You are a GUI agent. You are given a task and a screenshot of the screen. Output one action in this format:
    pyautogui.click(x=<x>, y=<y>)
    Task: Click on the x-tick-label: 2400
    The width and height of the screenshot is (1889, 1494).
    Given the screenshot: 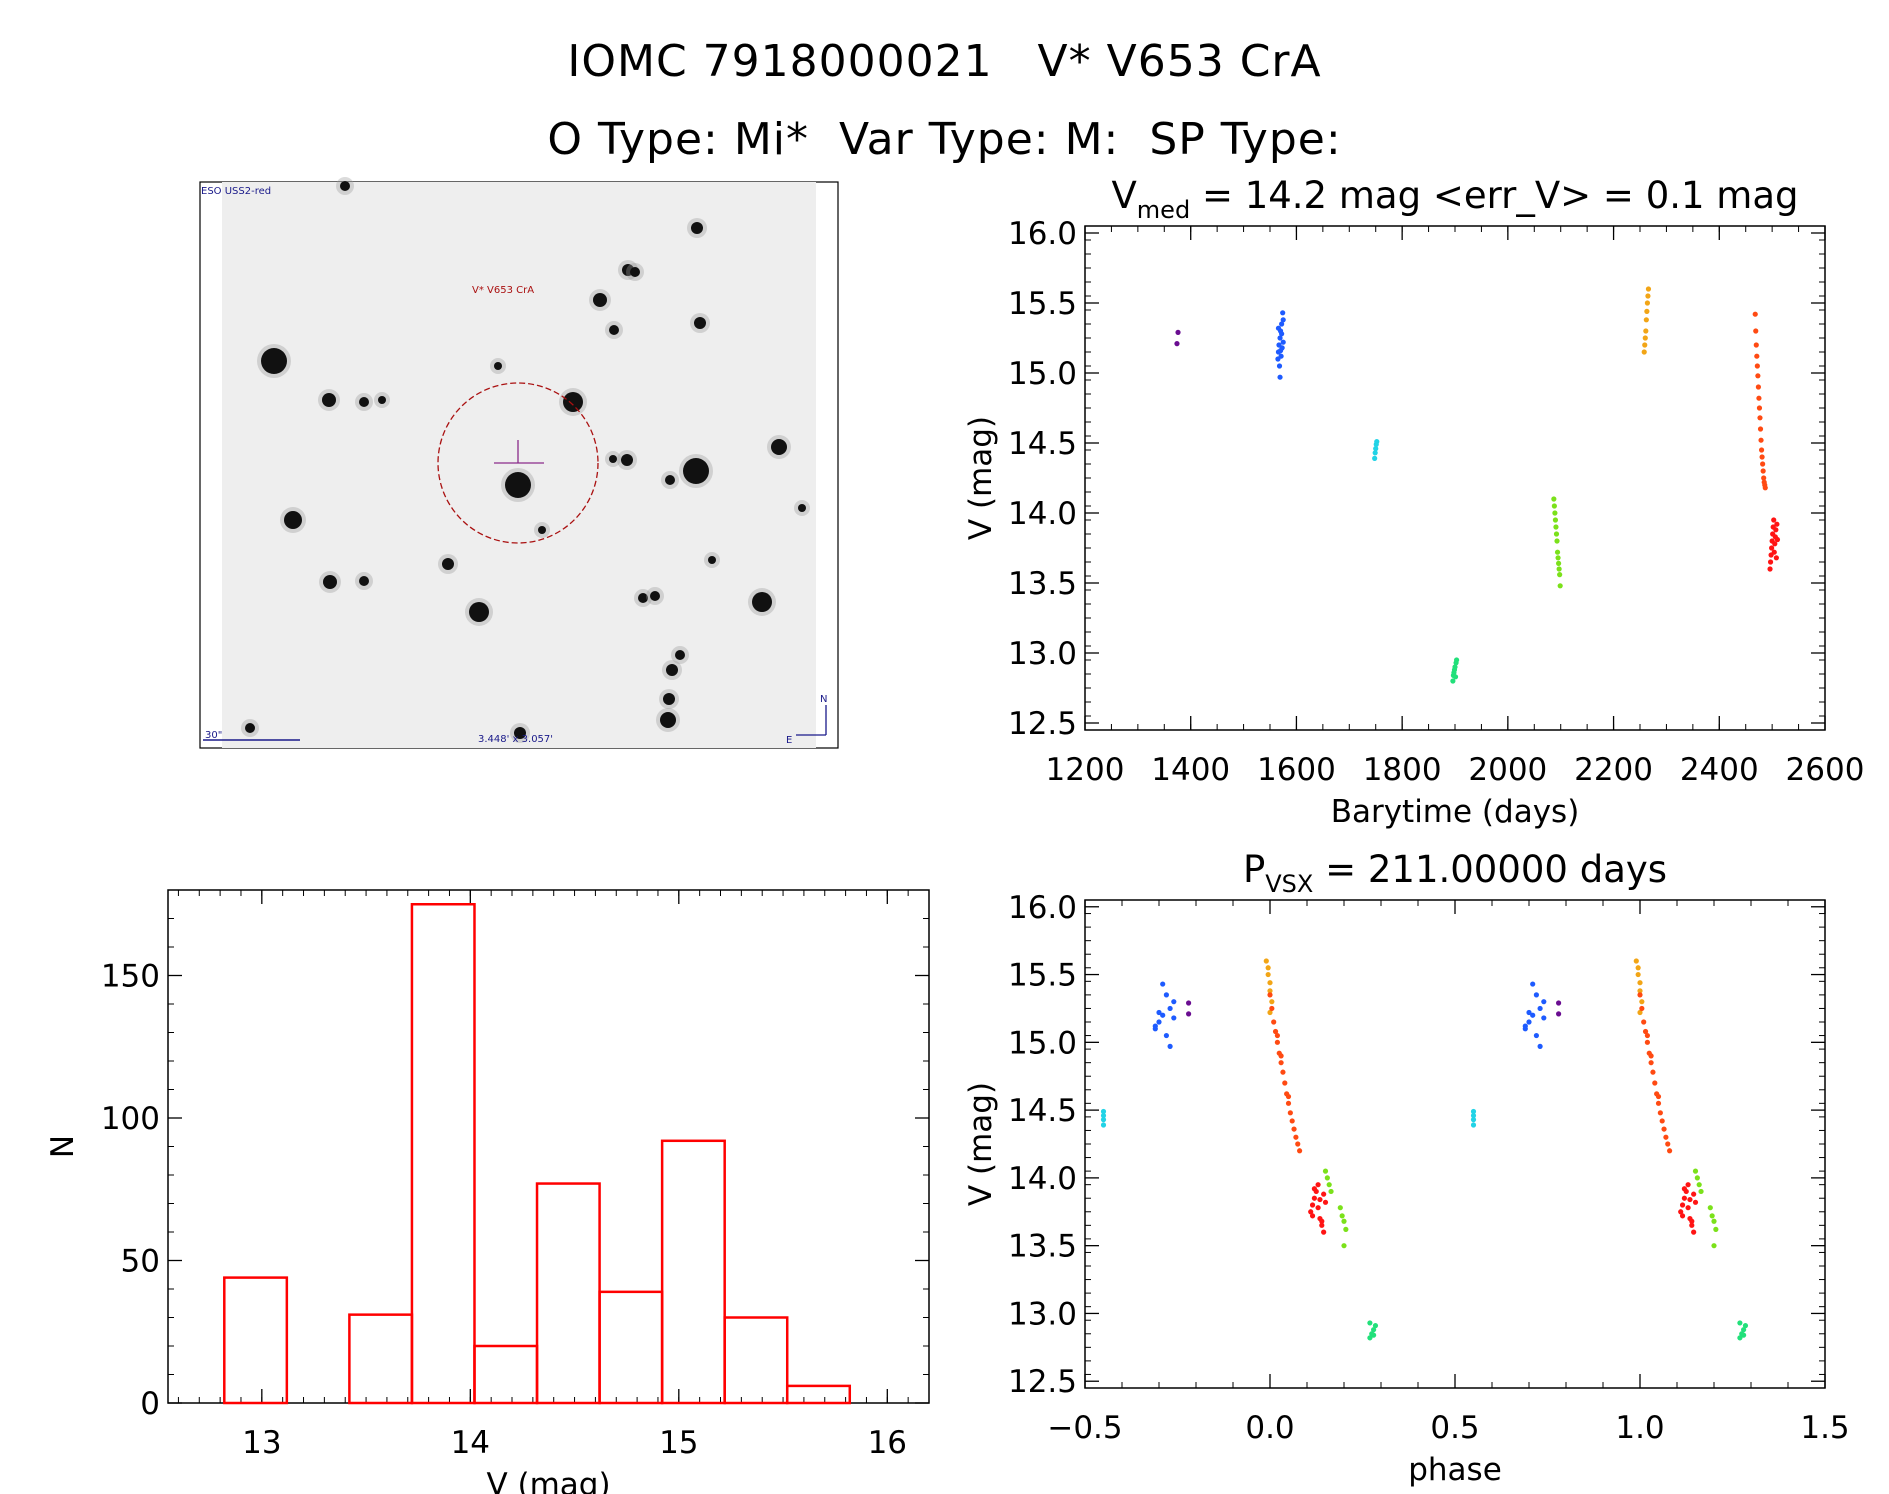 What is the action you would take?
    pyautogui.click(x=1719, y=770)
    